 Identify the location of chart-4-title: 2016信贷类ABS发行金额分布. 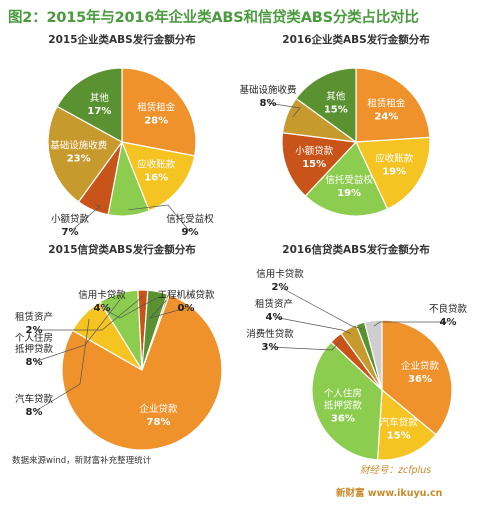
(356, 249).